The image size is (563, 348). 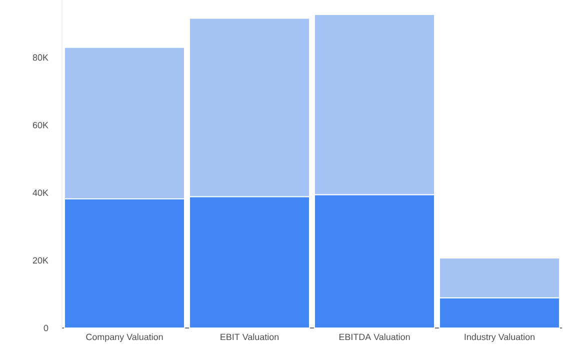 I want to click on y-tick-label: 80K, so click(x=40, y=57).